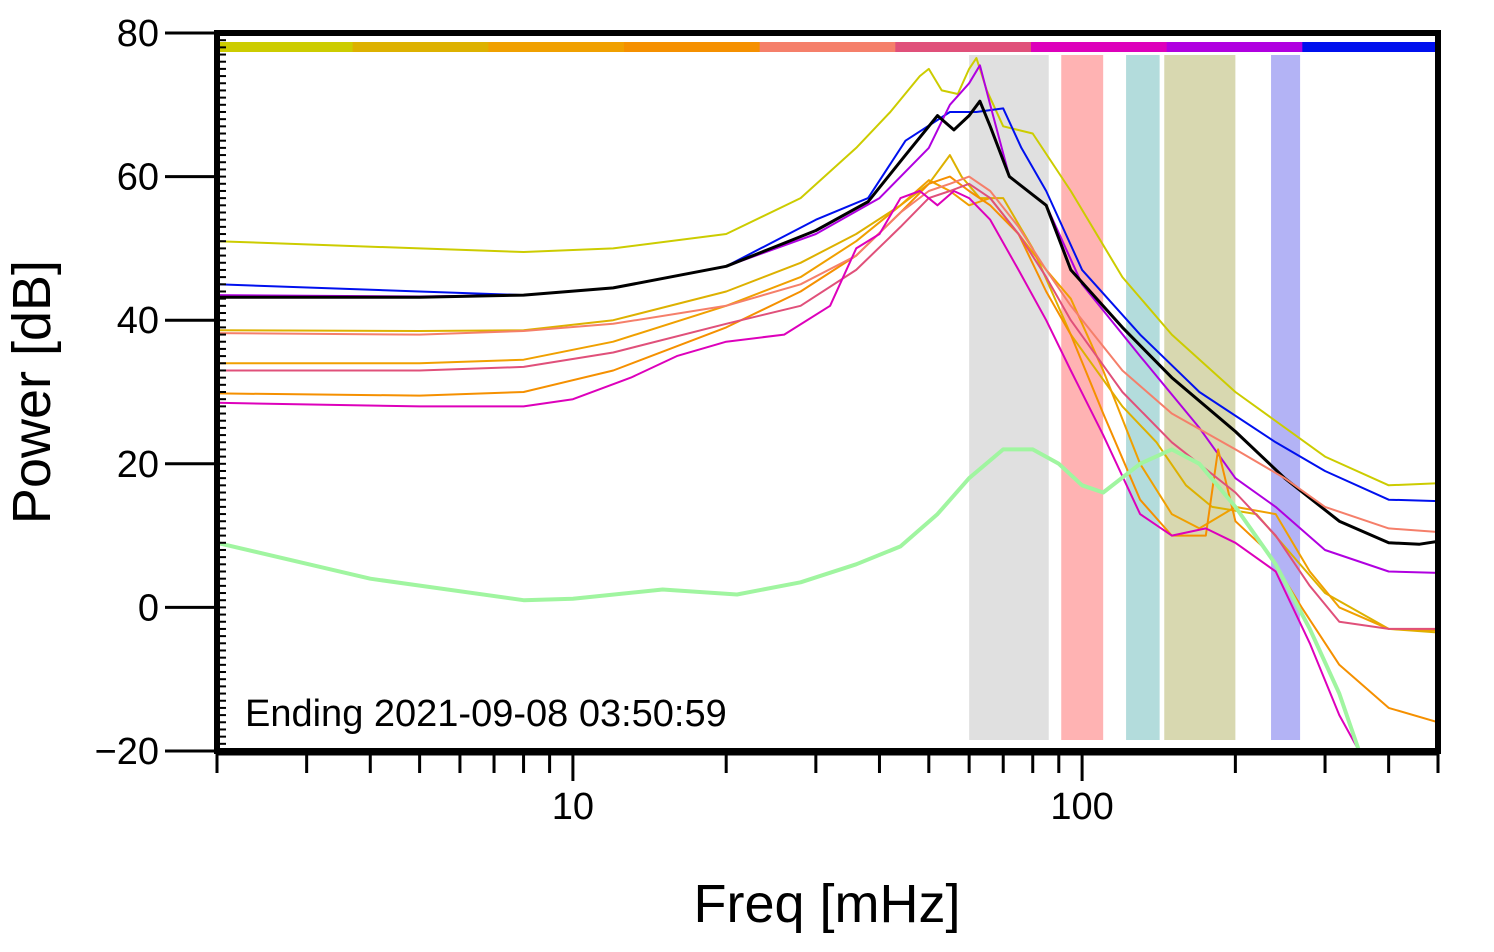 This screenshot has height=952, width=1494. Describe the element at coordinates (220, 392) in the screenshot. I see `y-minor-ticks` at that location.